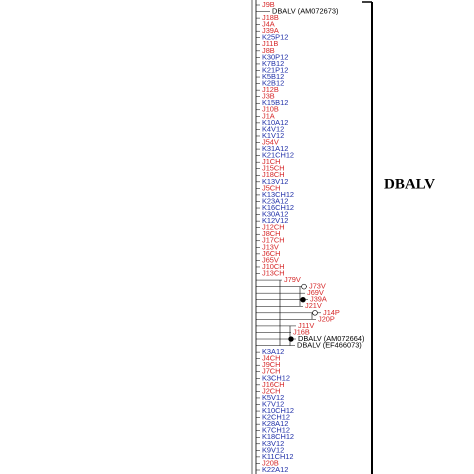  What do you see at coordinates (273, 384) in the screenshot?
I see `leaf-label: J16CH` at bounding box center [273, 384].